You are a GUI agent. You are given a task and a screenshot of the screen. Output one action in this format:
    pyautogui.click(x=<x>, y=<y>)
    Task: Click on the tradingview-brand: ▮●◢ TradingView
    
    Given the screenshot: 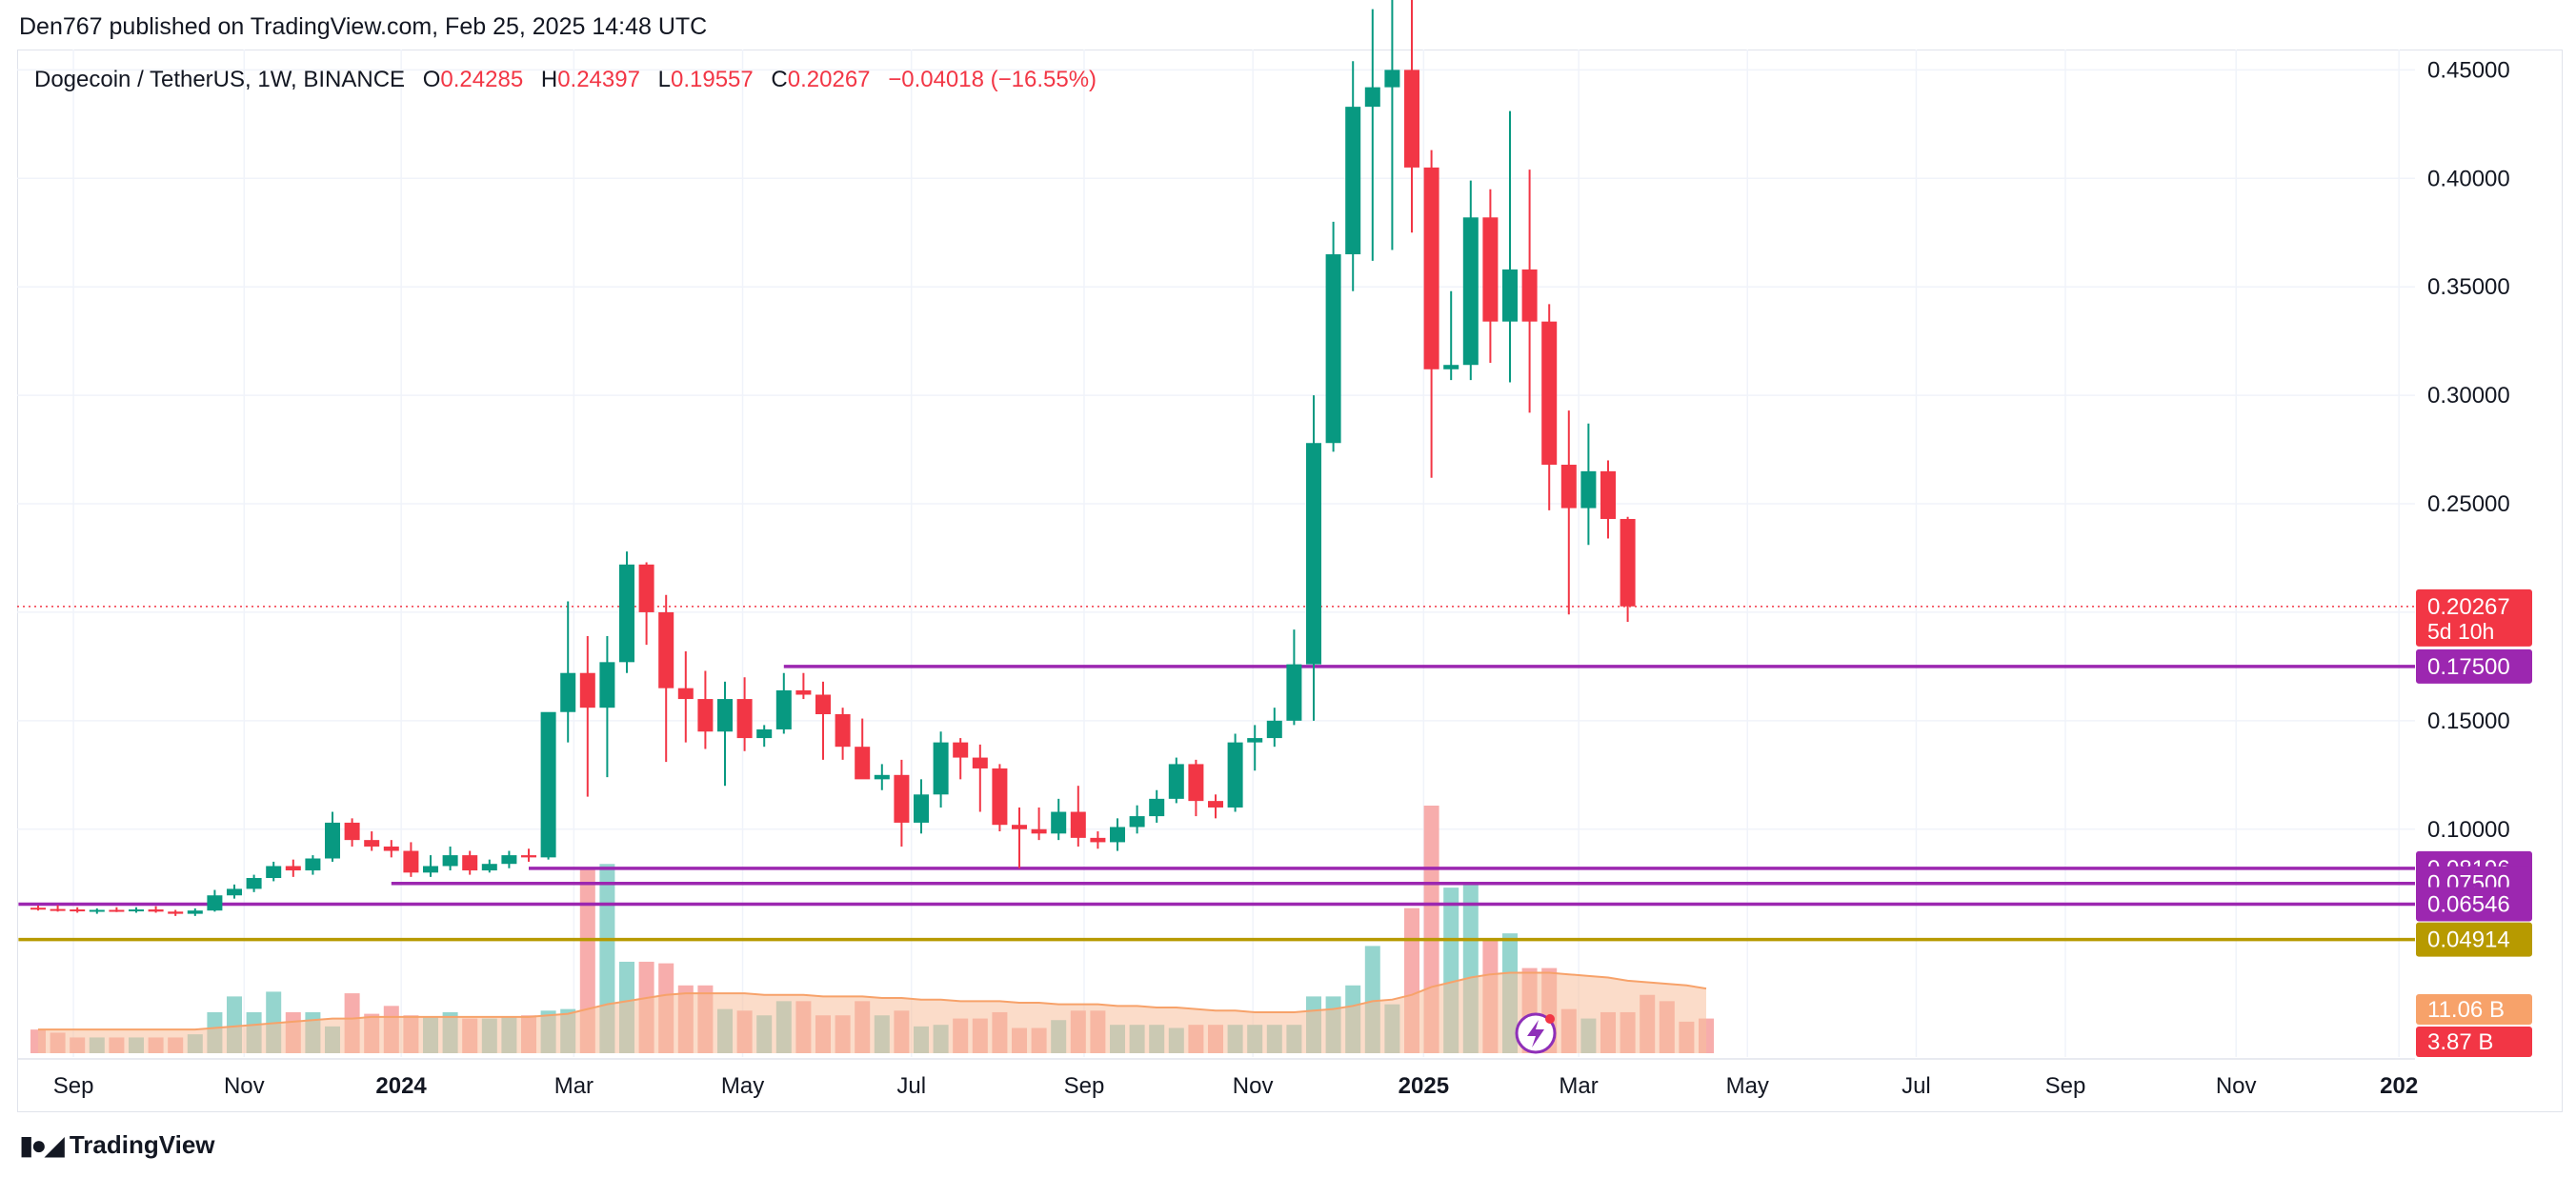 What is the action you would take?
    pyautogui.click(x=117, y=1145)
    